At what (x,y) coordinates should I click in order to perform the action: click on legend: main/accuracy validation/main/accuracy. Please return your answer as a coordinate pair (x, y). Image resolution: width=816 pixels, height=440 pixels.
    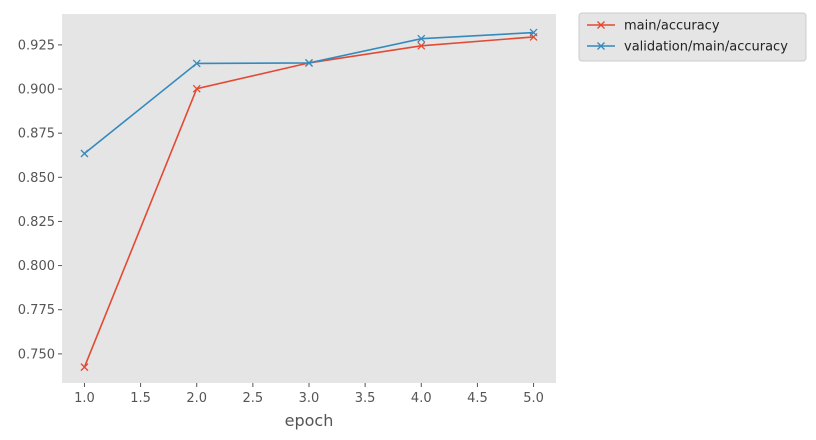
    Looking at the image, I should click on (692, 37).